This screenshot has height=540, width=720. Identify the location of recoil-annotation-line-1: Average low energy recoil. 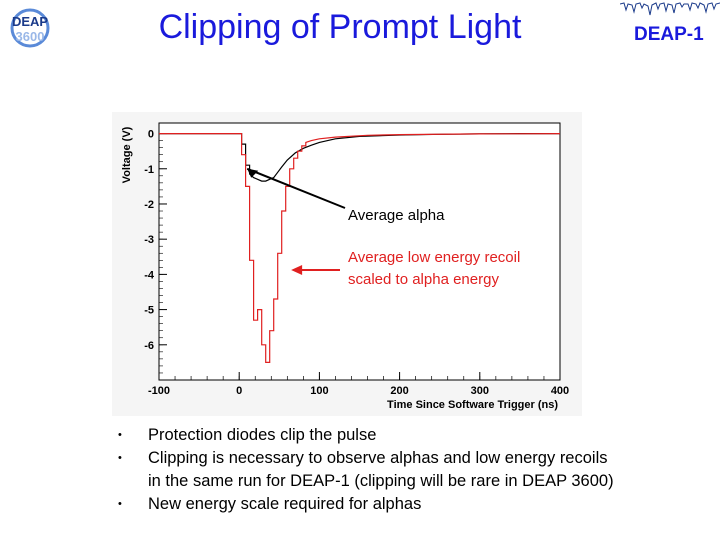
(434, 257).